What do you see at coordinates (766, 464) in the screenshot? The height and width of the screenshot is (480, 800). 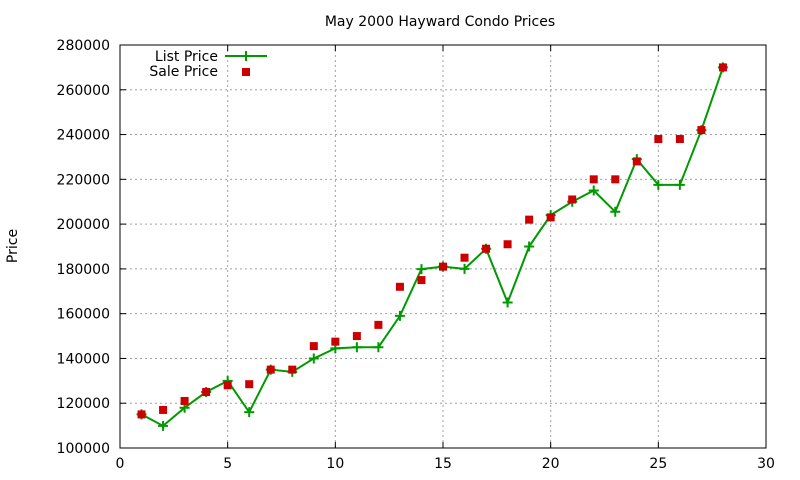 I see `x-tick-label: 30` at bounding box center [766, 464].